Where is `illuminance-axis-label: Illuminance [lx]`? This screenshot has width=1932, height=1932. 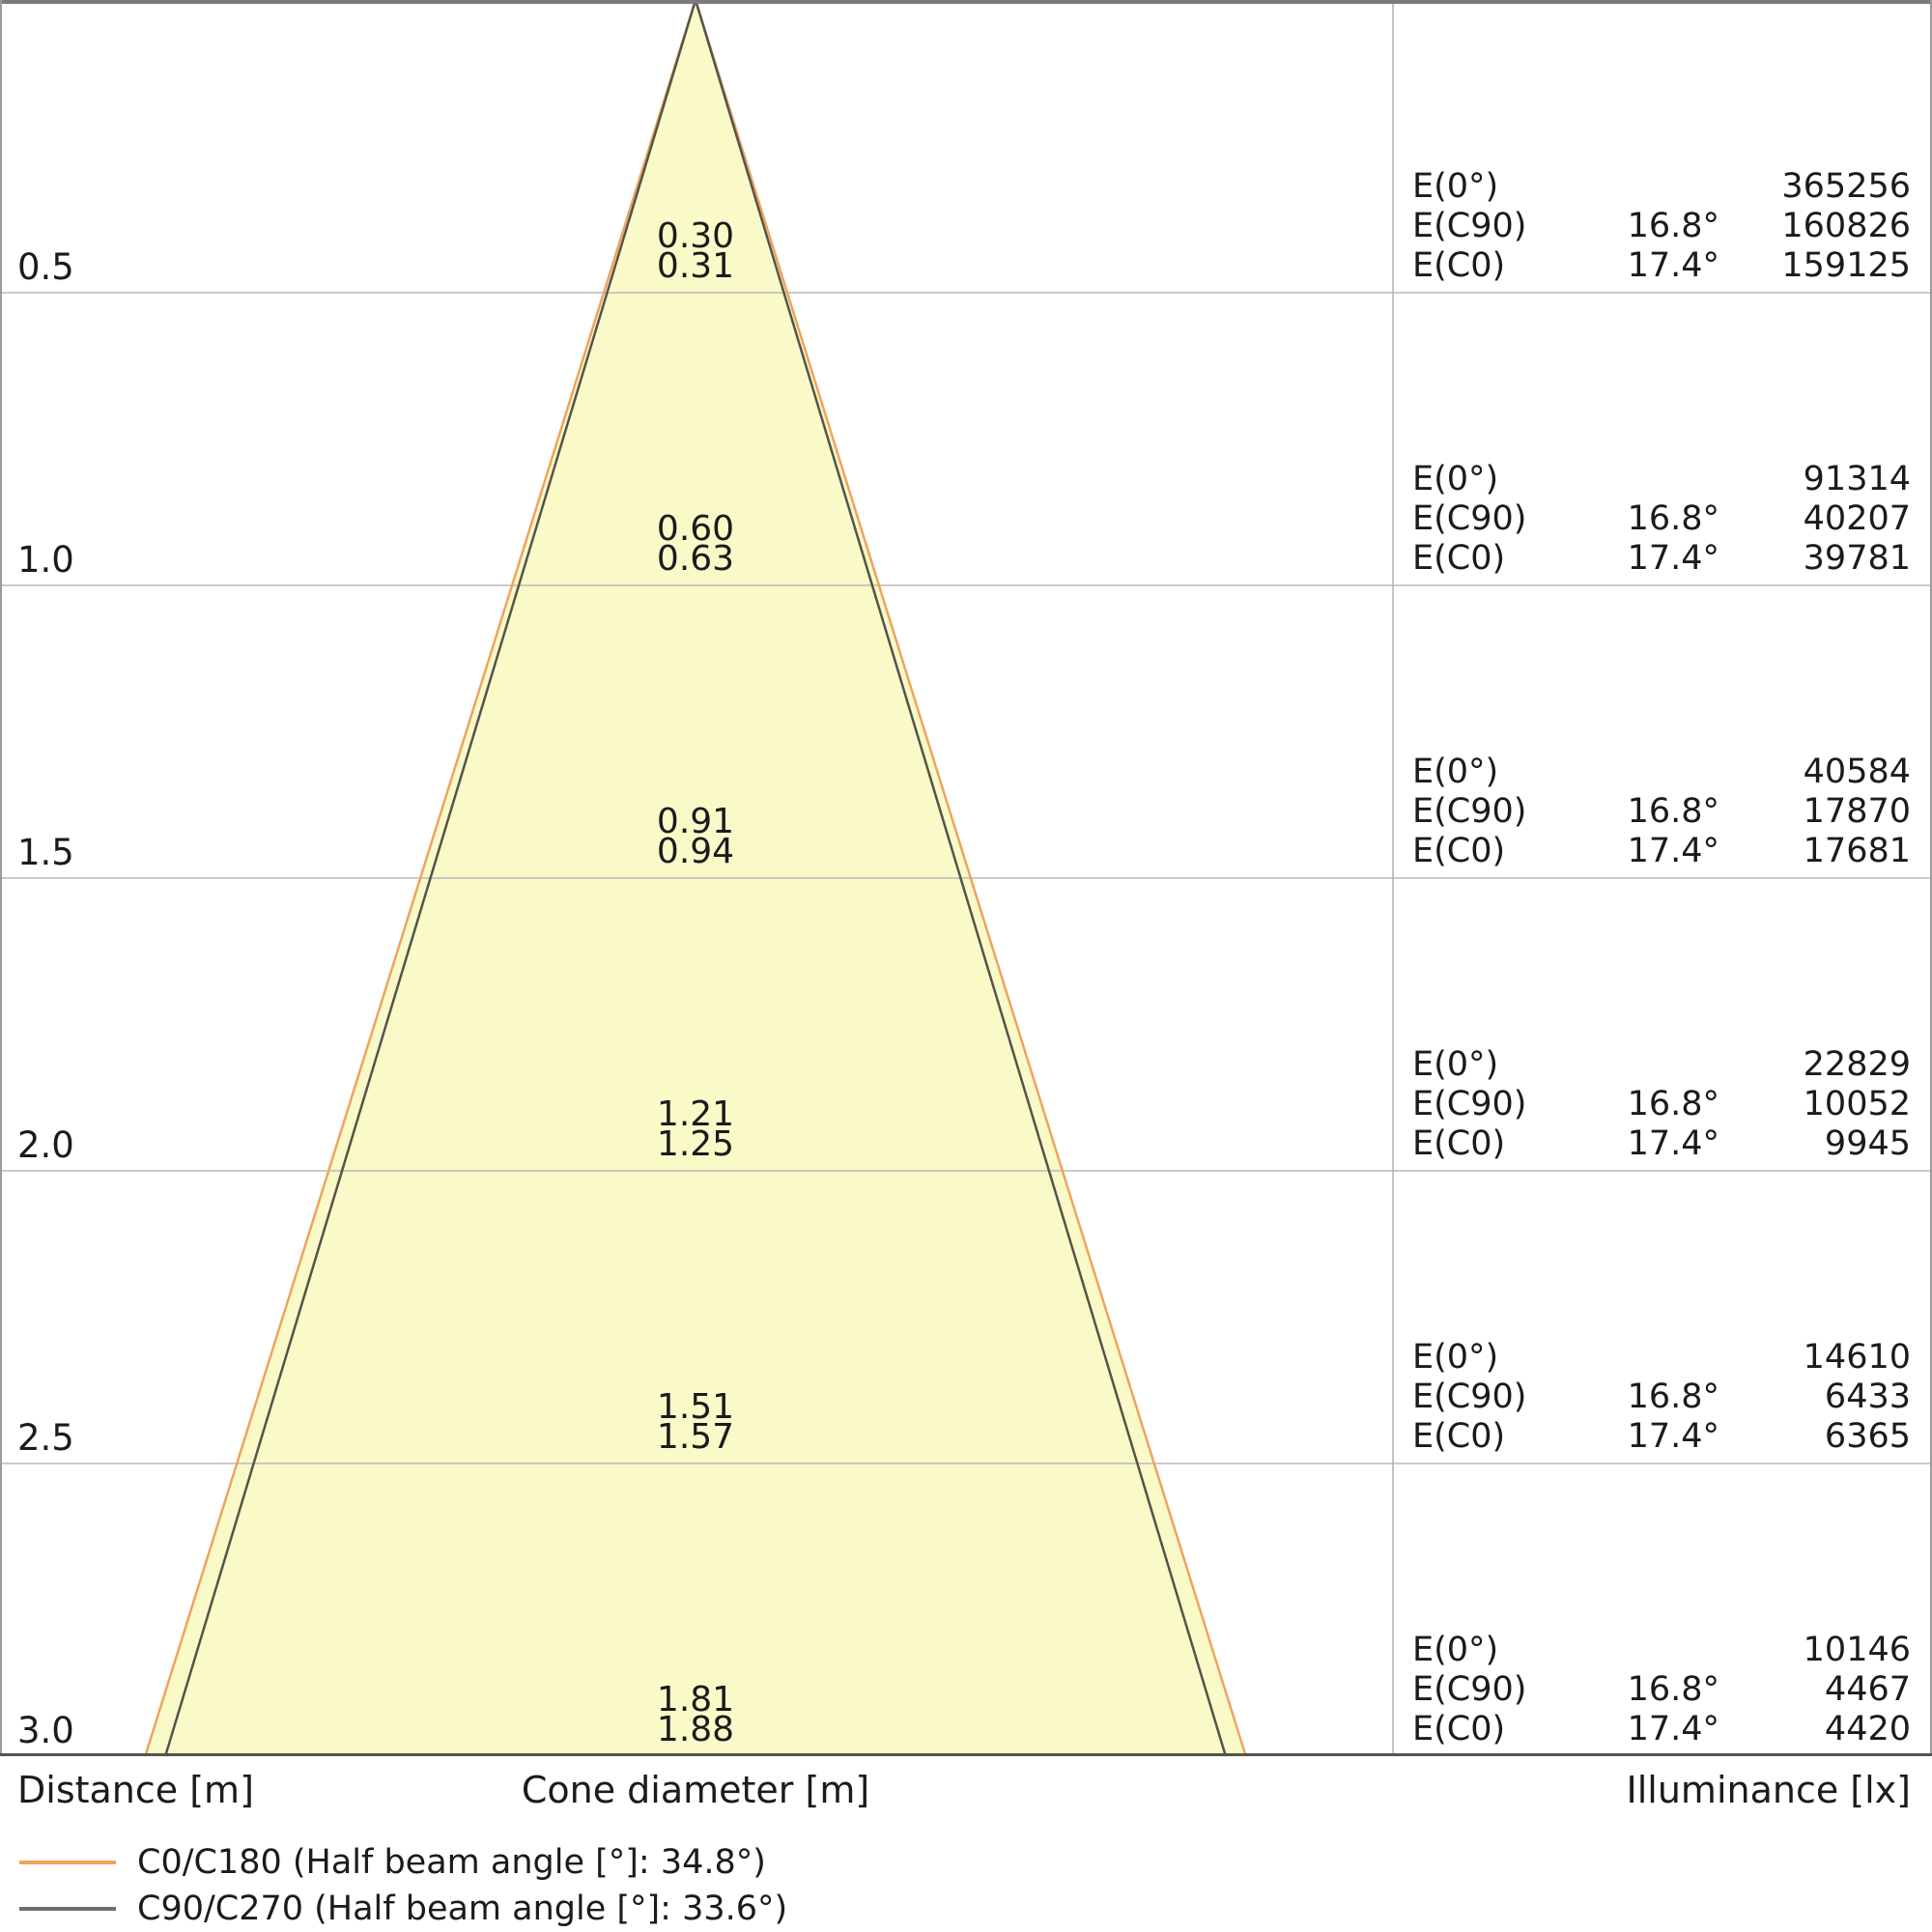 illuminance-axis-label: Illuminance [lx] is located at coordinates (1768, 1790).